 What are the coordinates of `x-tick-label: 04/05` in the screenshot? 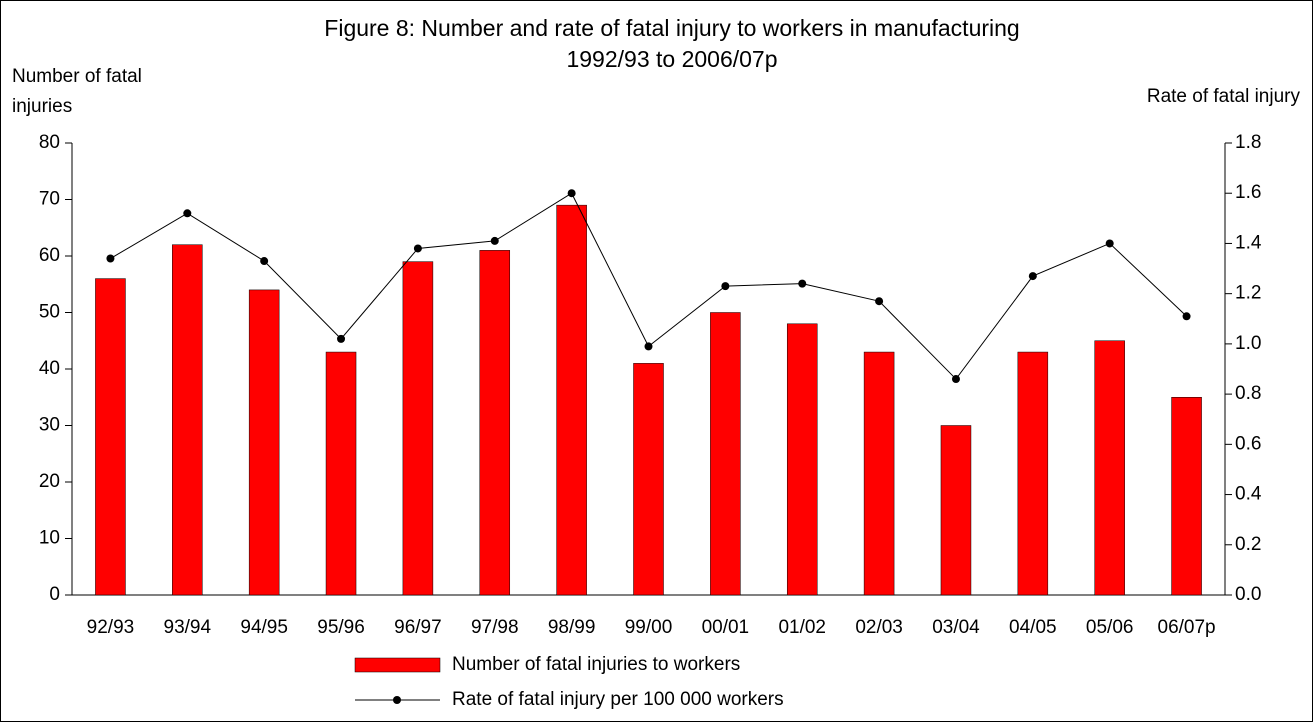 It's located at (1033, 627).